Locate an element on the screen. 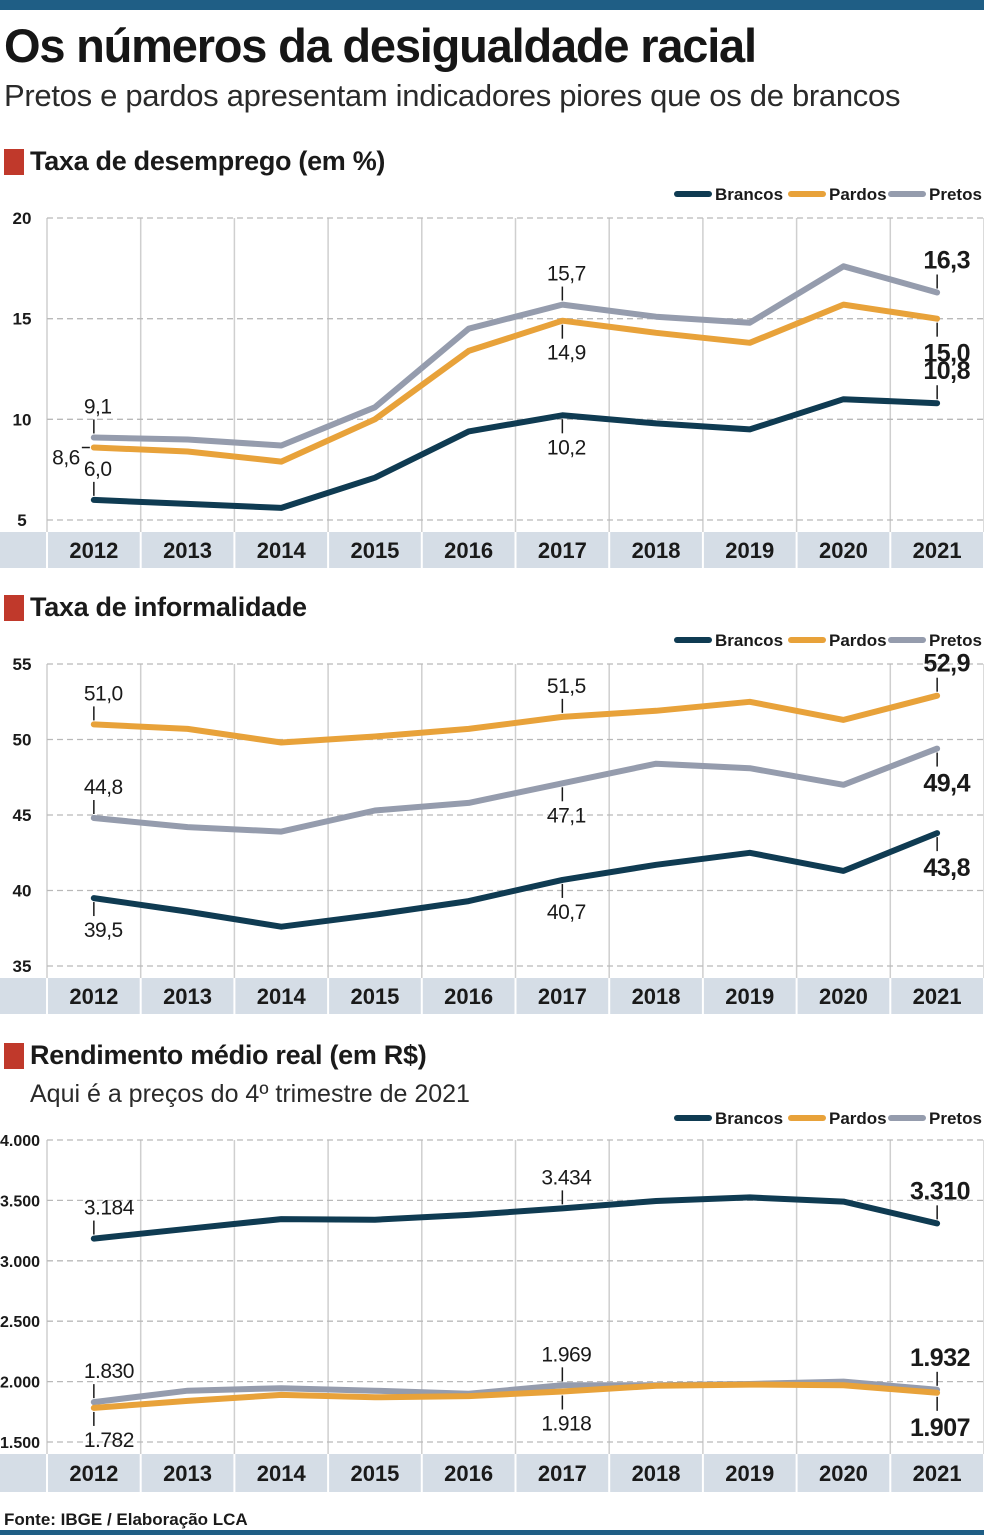 This screenshot has width=984, height=1535. annotation-label: 43,8 is located at coordinates (946, 868).